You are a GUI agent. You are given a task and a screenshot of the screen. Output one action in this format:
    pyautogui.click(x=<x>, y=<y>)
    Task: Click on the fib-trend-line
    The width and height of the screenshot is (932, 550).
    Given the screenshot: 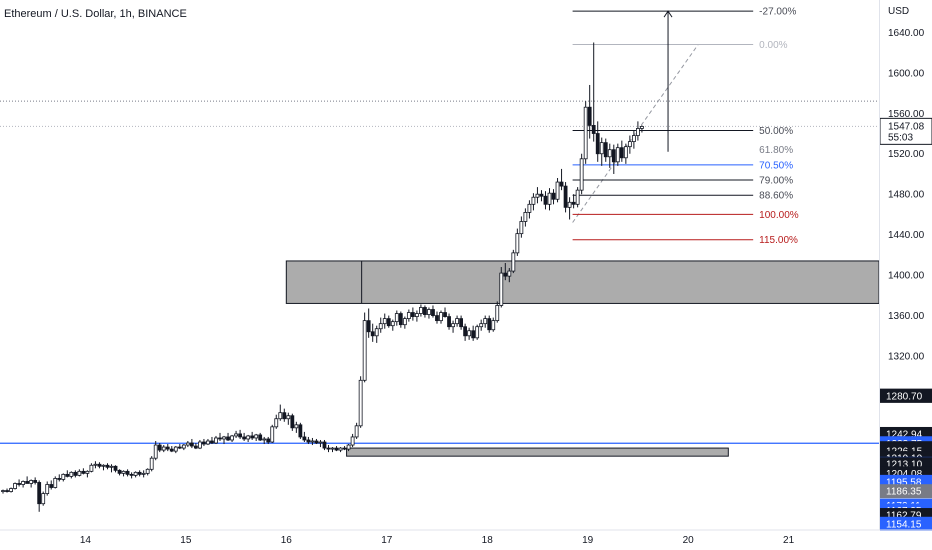 What is the action you would take?
    pyautogui.click(x=635, y=133)
    